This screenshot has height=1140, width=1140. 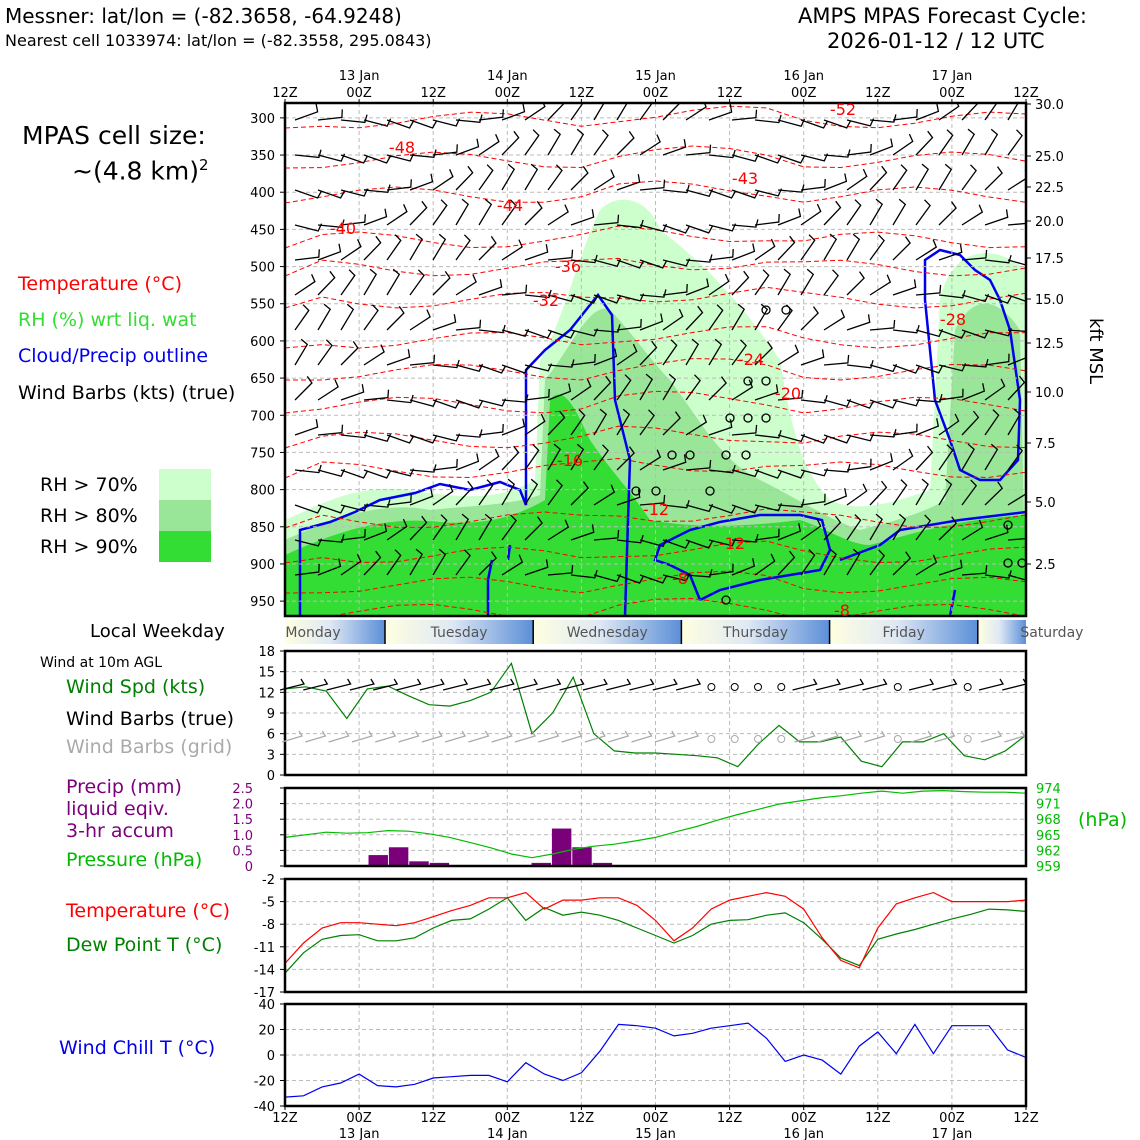 I want to click on temp-tick-label: -2, so click(x=268, y=880).